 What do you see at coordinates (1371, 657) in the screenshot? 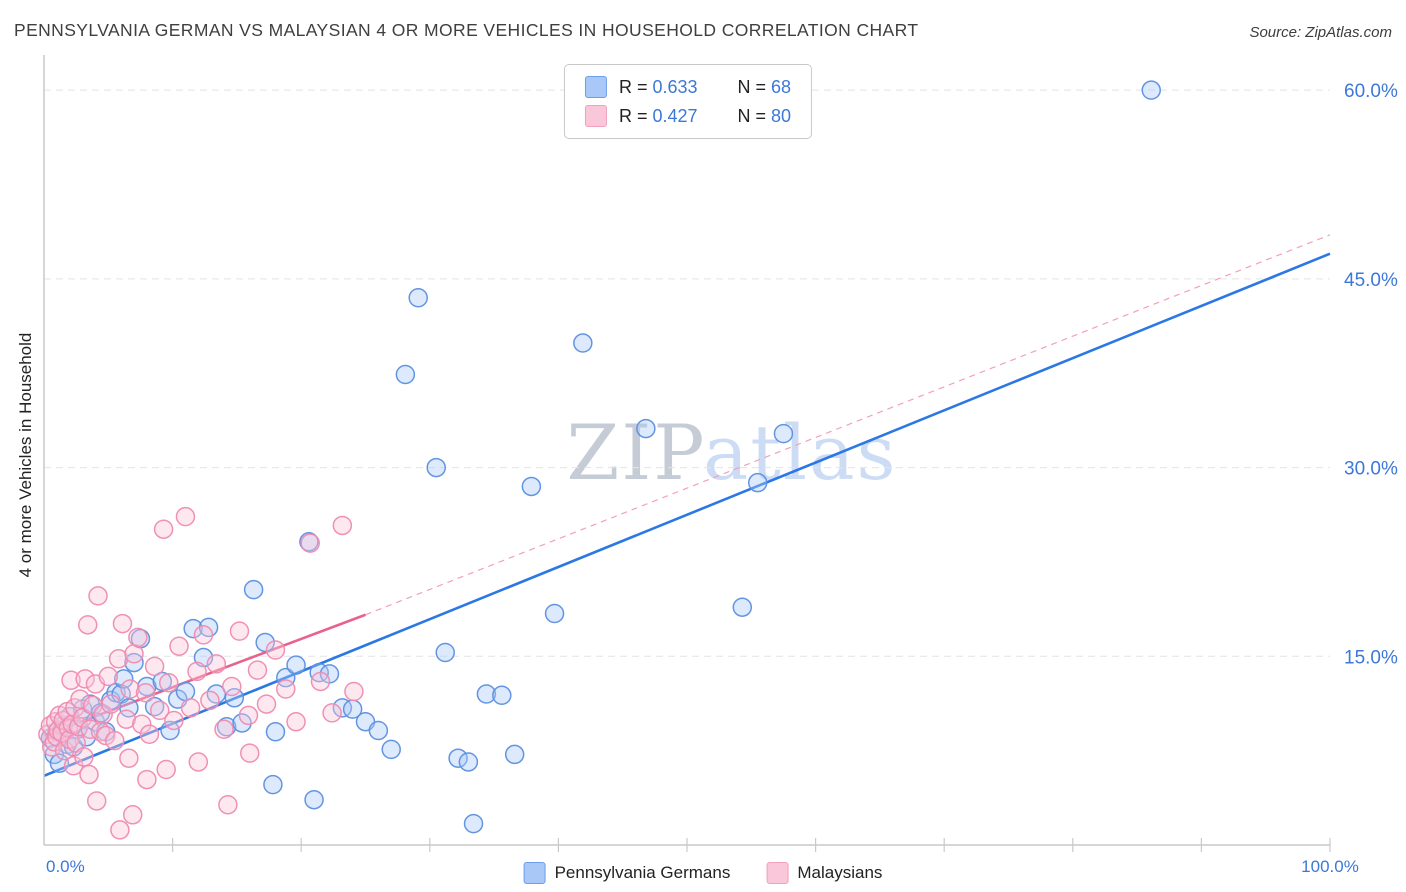
I see `y-tick-label: 15.0%` at bounding box center [1371, 657].